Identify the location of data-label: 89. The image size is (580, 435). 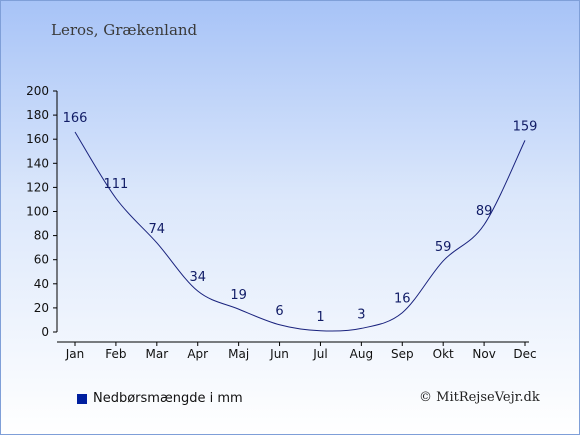
(484, 211).